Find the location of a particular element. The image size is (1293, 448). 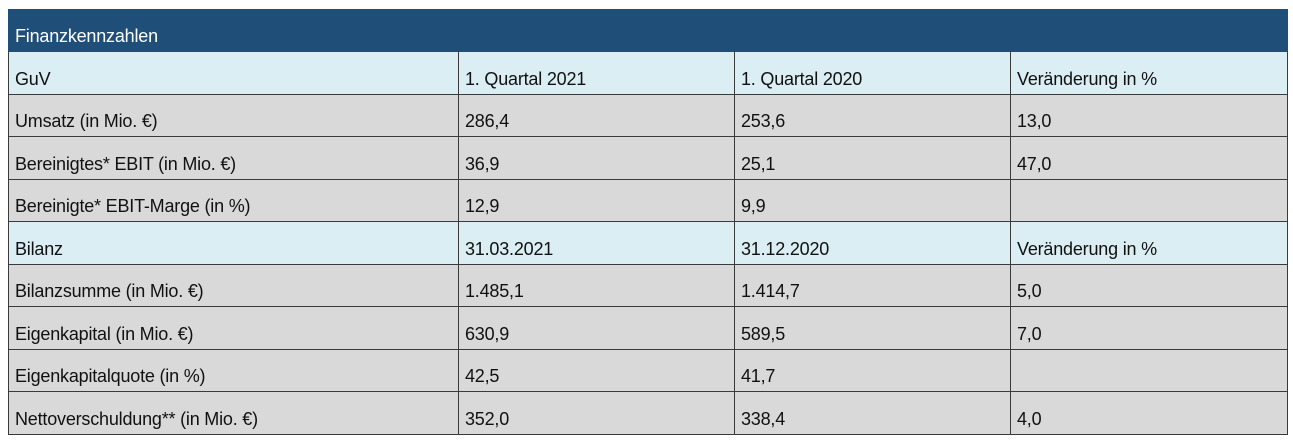

value-cell: 5,0 is located at coordinates (1149, 285).